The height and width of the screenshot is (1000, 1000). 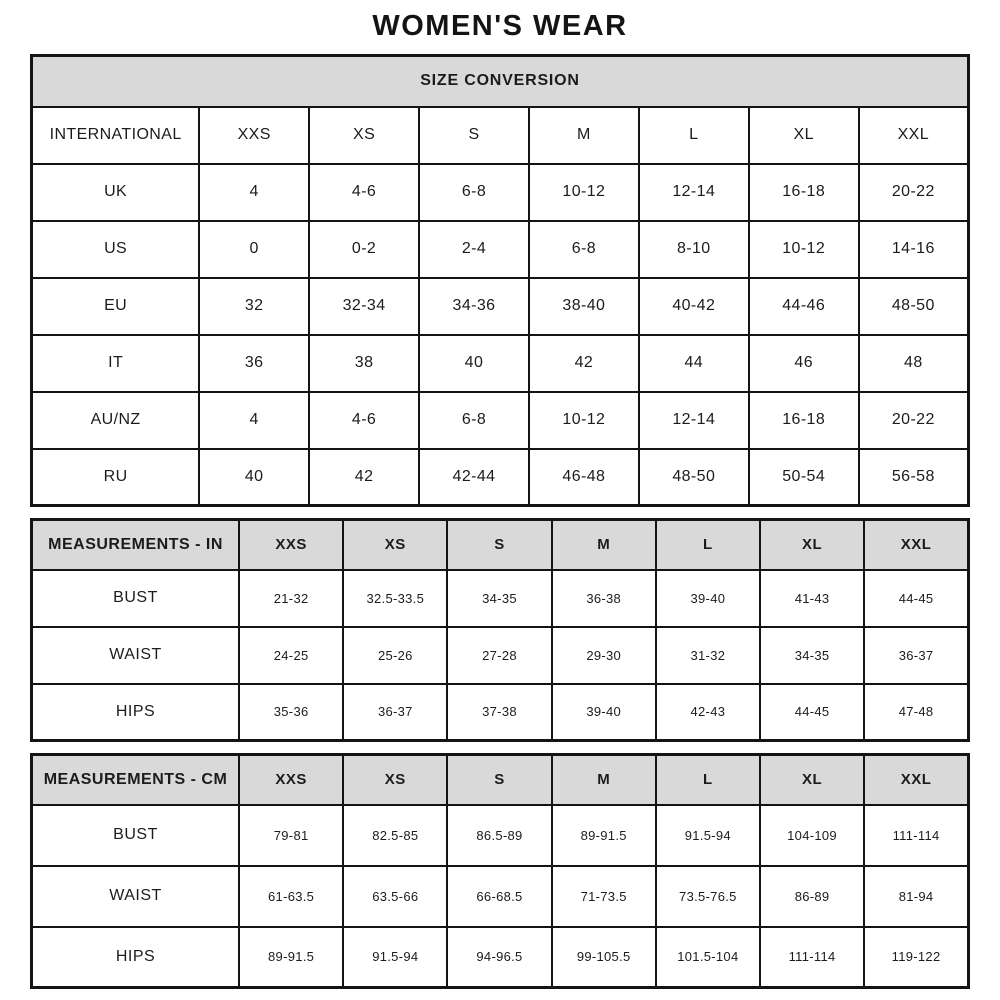 What do you see at coordinates (115, 363) in the screenshot?
I see `row-label: IT` at bounding box center [115, 363].